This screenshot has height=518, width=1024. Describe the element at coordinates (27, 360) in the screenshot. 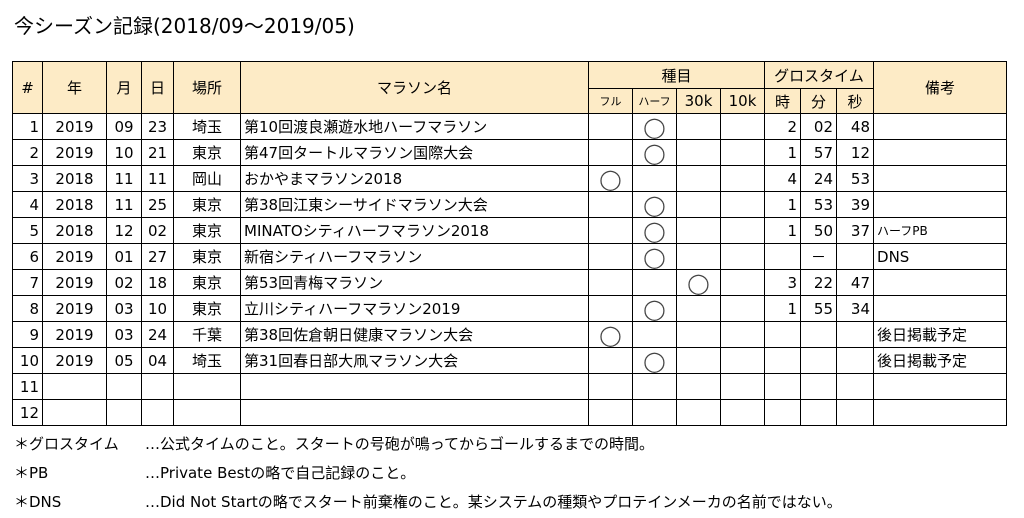

I see `cell-num: 10` at that location.